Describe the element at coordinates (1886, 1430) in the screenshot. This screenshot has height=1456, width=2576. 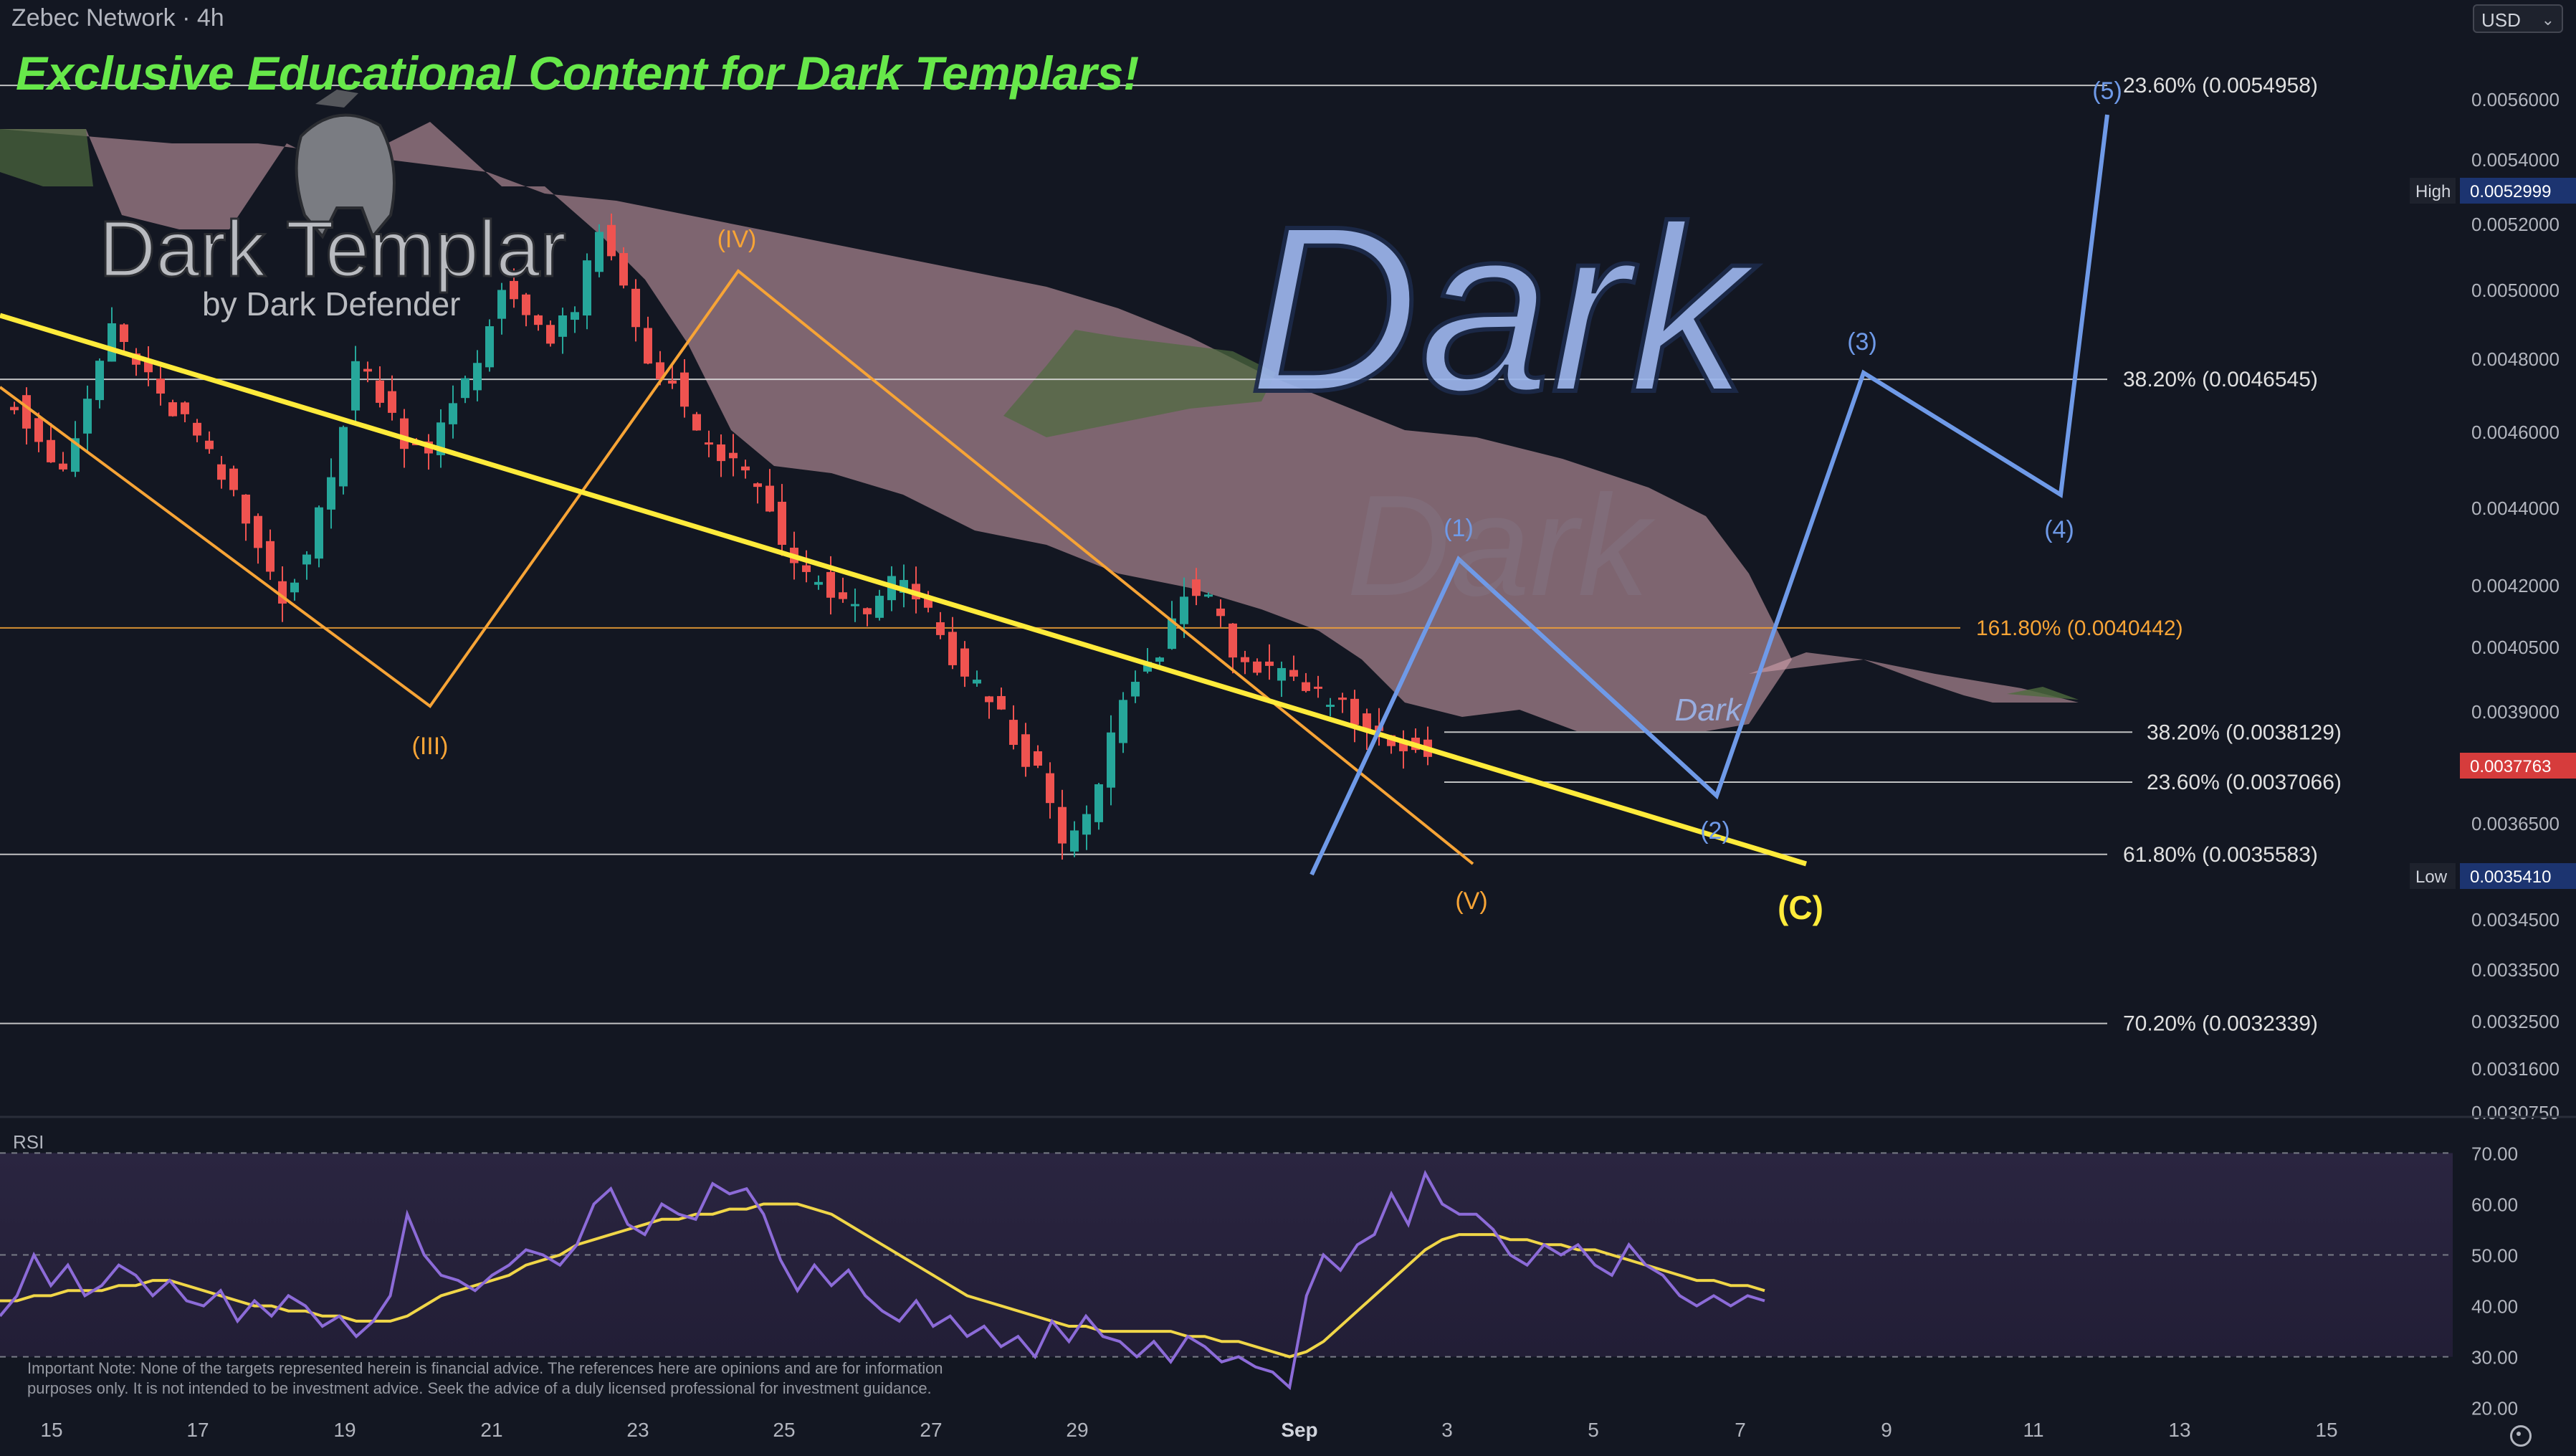
I see `time-axis-tick: 9` at that location.